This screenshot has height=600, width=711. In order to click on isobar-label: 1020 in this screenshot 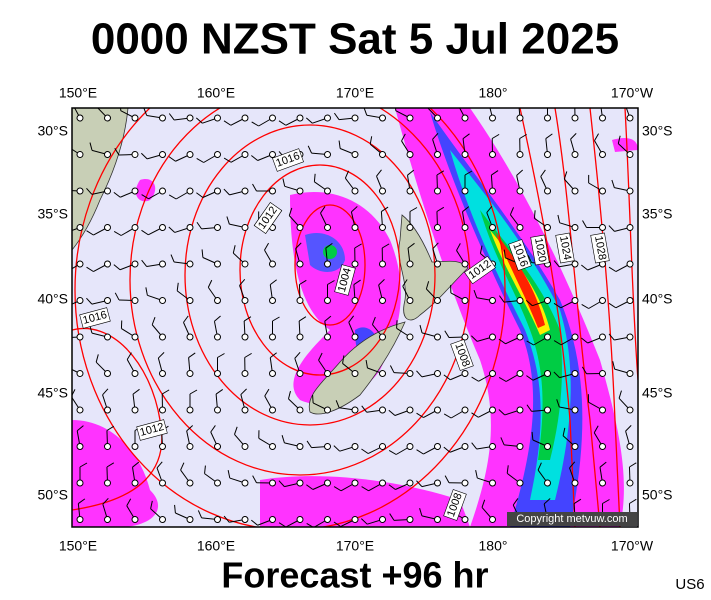, I will do `click(540, 250)`.